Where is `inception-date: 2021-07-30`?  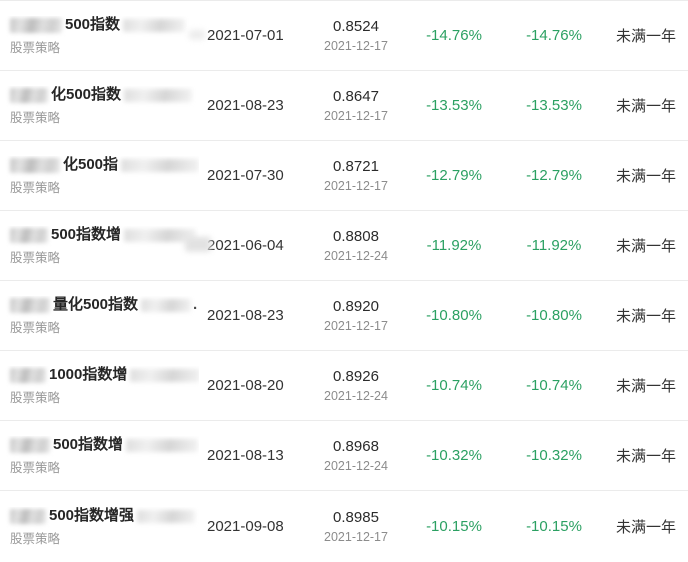
inception-date: 2021-07-30 is located at coordinates (245, 175).